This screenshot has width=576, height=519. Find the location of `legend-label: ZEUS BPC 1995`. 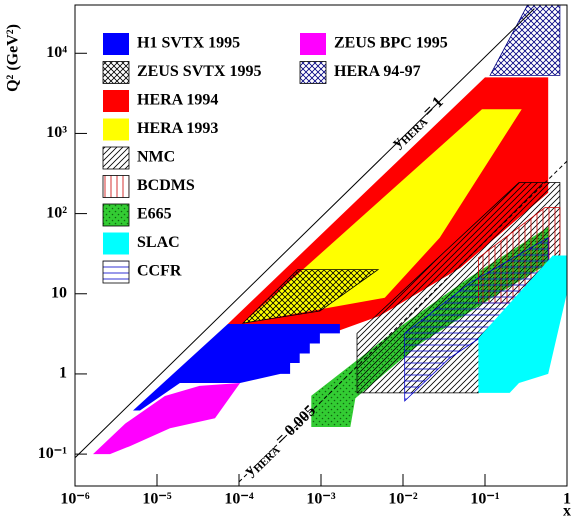

legend-label: ZEUS BPC 1995 is located at coordinates (391, 43).